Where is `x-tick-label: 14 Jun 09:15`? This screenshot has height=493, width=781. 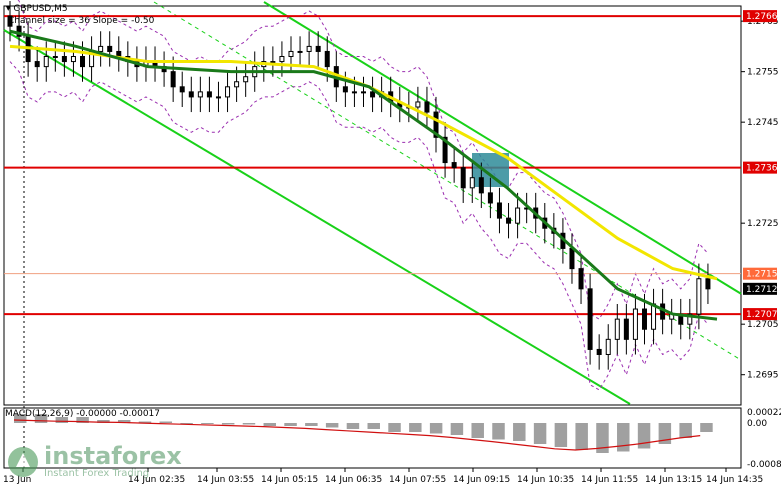
x-tick-label: 14 Jun 09:15 is located at coordinates (481, 480).